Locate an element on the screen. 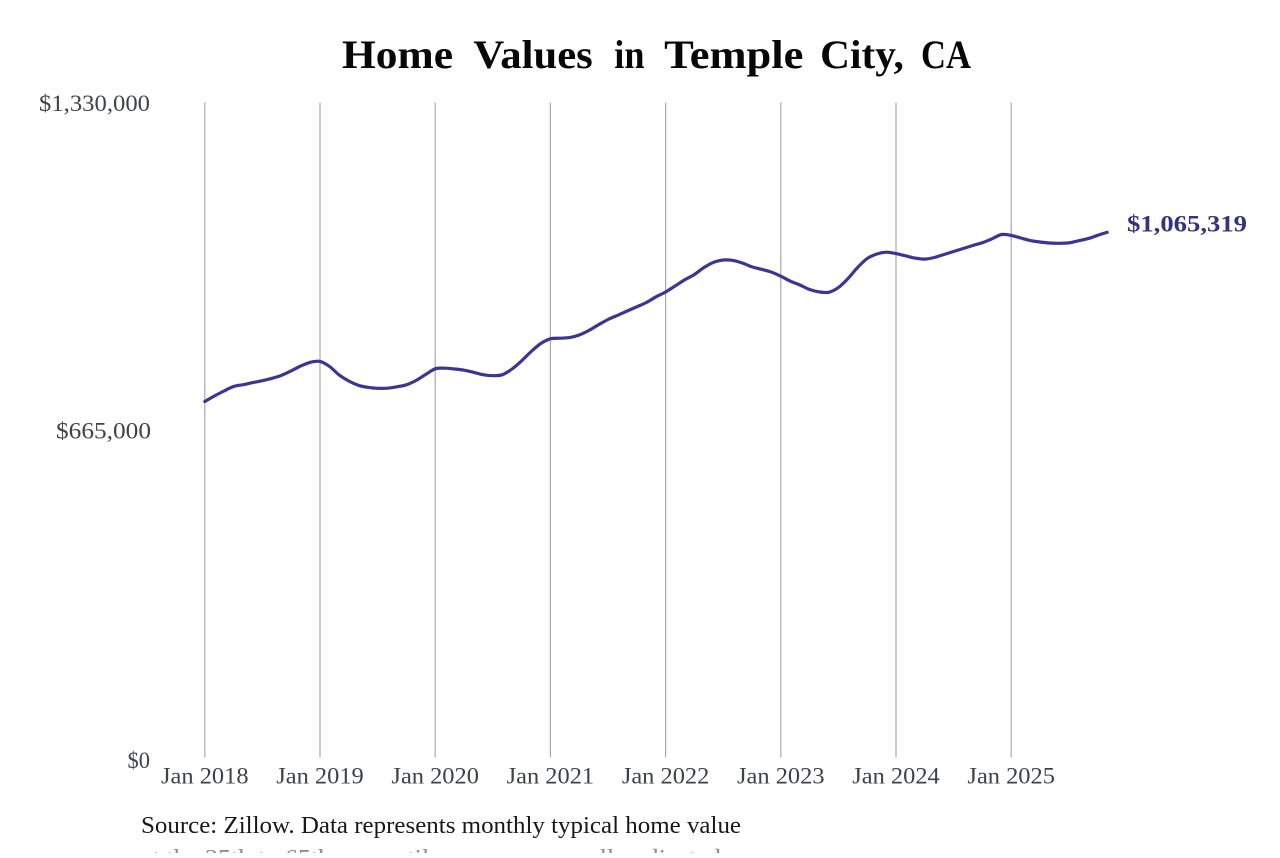 The image size is (1280, 858). svg-text: Jan 2023 is located at coordinates (781, 775).